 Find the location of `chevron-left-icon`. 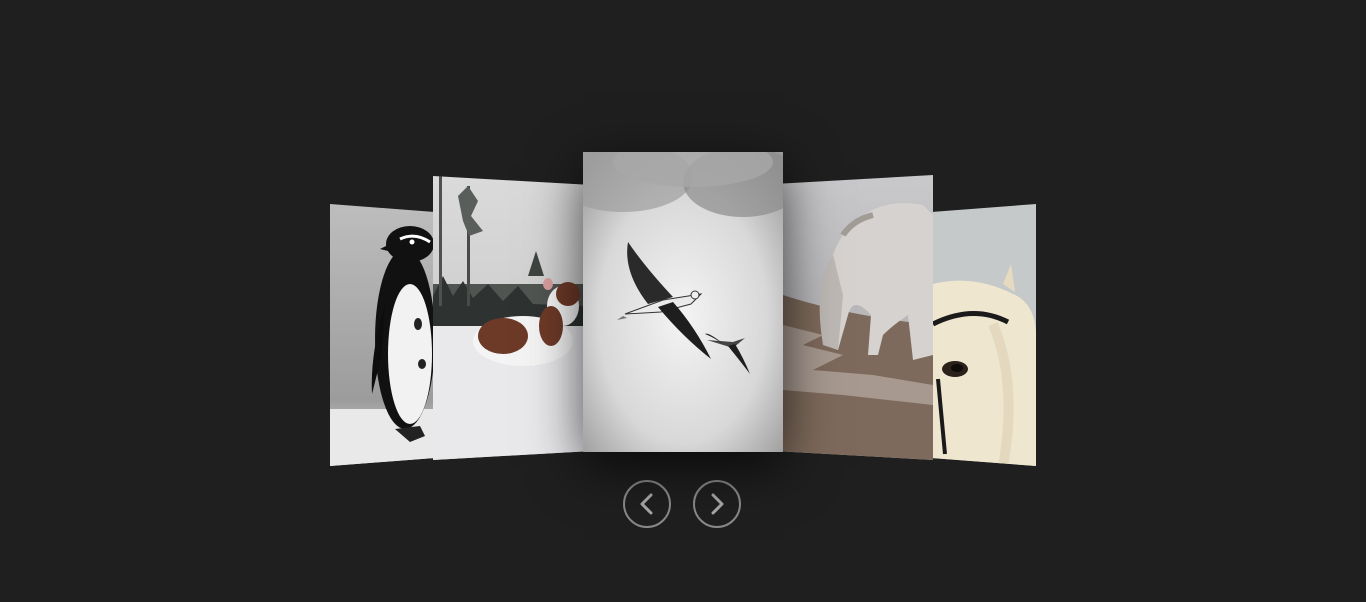

chevron-left-icon is located at coordinates (646, 504).